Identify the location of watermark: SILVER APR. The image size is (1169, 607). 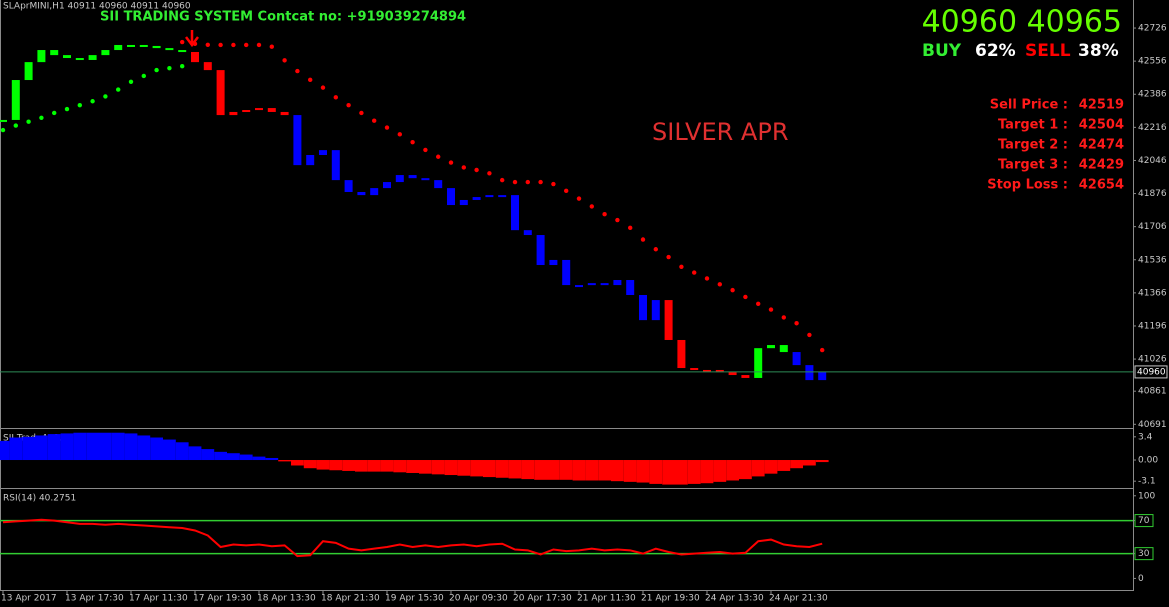
(720, 132).